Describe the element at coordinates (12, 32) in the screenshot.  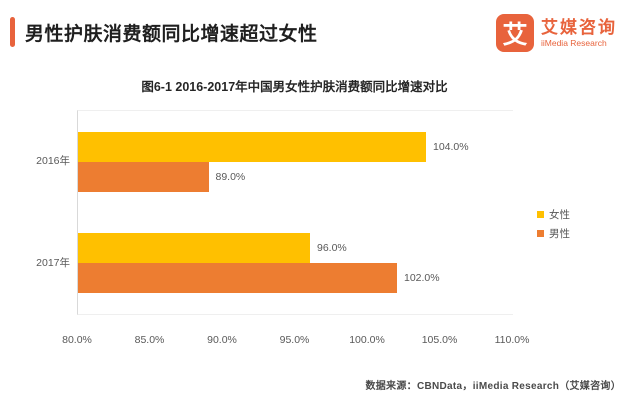
I see `title-accent-bar` at that location.